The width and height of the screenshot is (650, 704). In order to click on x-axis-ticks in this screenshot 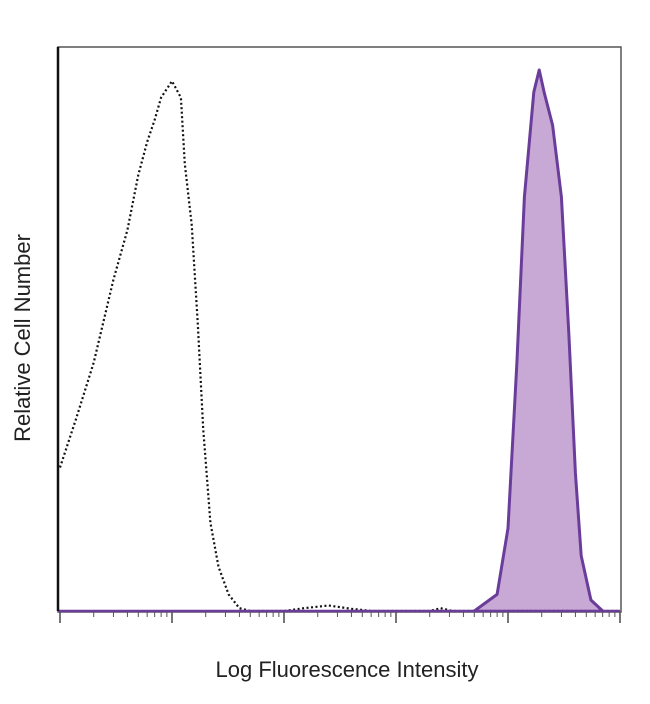, I will do `click(340, 617)`.